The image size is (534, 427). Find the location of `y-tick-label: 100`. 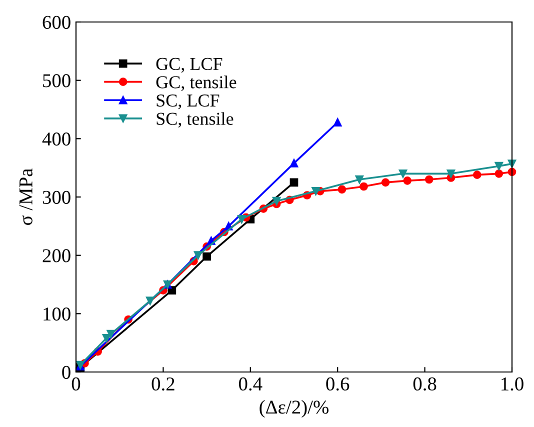

y-tick-label: 100 is located at coordinates (57, 314).